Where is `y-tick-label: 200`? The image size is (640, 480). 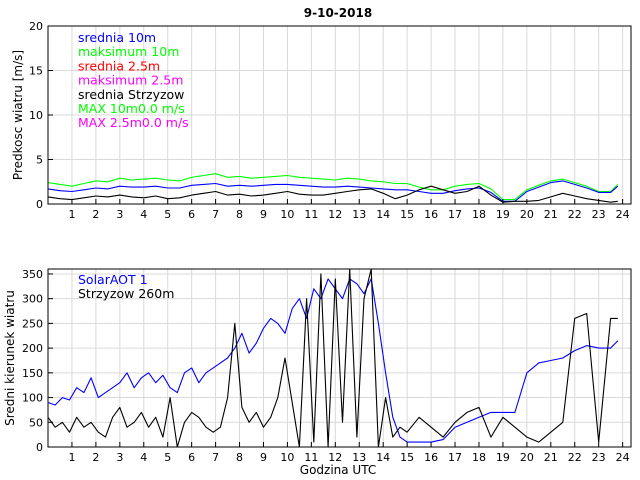
y-tick-label: 200 is located at coordinates (32, 348).